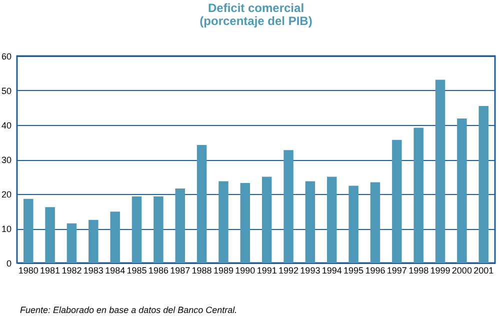 This screenshot has height=322, width=499. Describe the element at coordinates (6, 91) in the screenshot. I see `y-tick-label: 50` at that location.